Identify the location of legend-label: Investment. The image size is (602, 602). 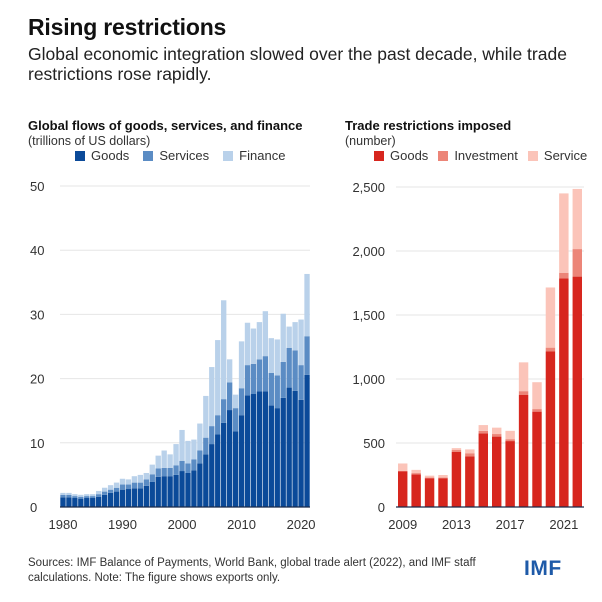
(486, 155).